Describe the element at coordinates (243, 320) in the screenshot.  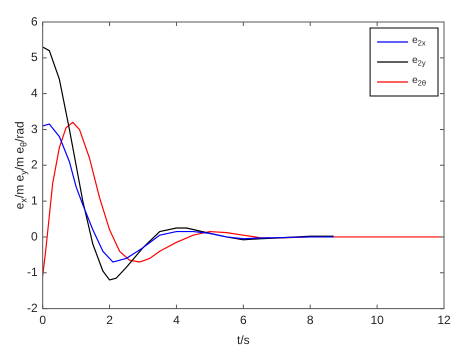
I see `x-tick-label: 6` at that location.